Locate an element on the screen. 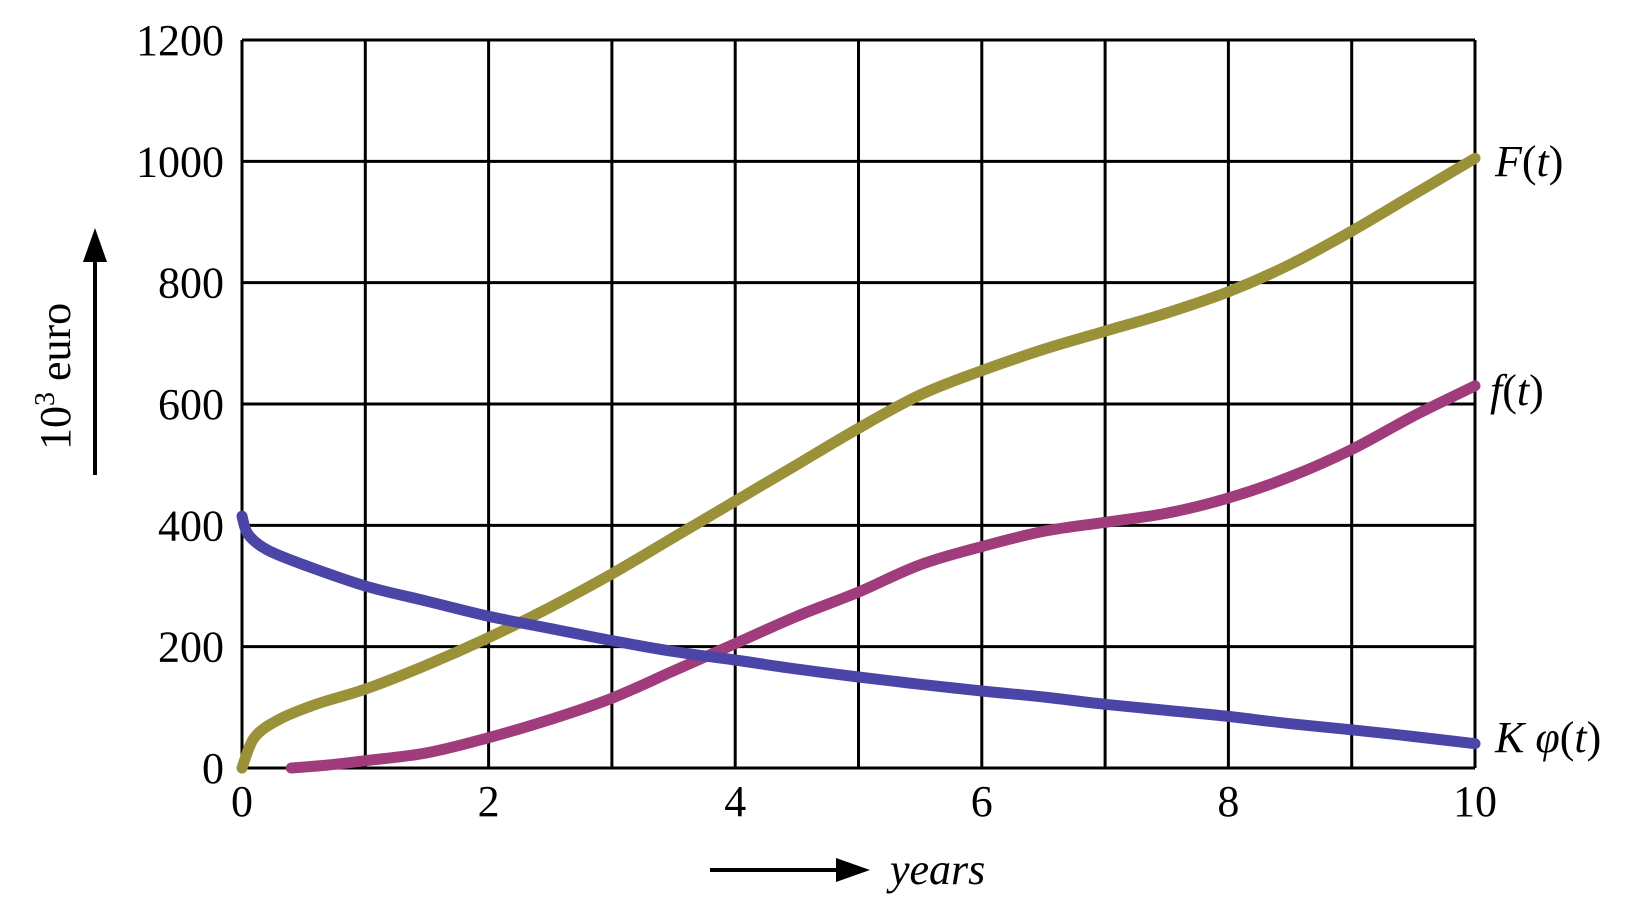  x-tick-label: 10 is located at coordinates (1475, 801).